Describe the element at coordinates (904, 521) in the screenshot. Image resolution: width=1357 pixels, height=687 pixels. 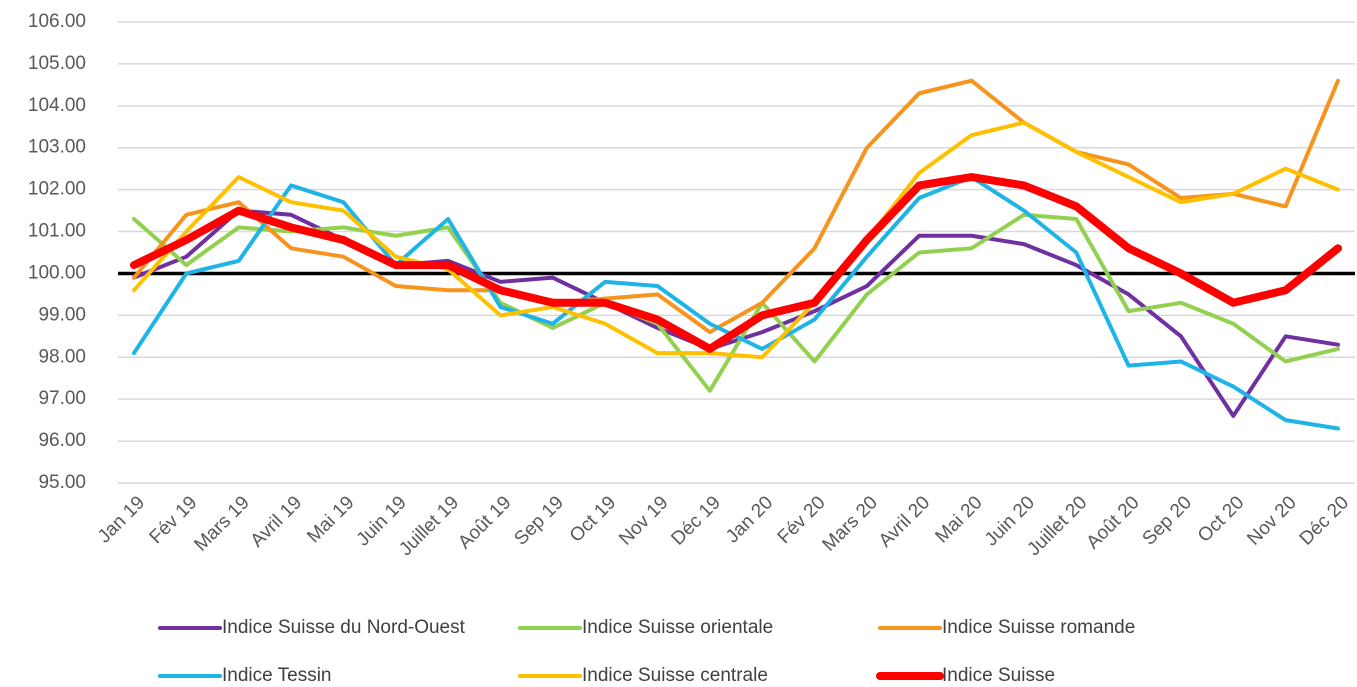
I see `x-tick-label: Avril 20` at that location.